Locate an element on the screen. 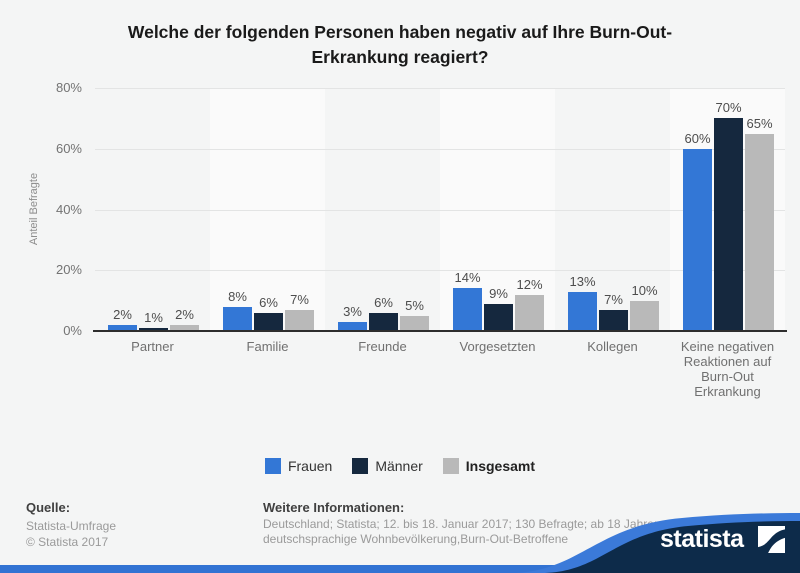  x-category-text: Kollegen is located at coordinates (612, 346).